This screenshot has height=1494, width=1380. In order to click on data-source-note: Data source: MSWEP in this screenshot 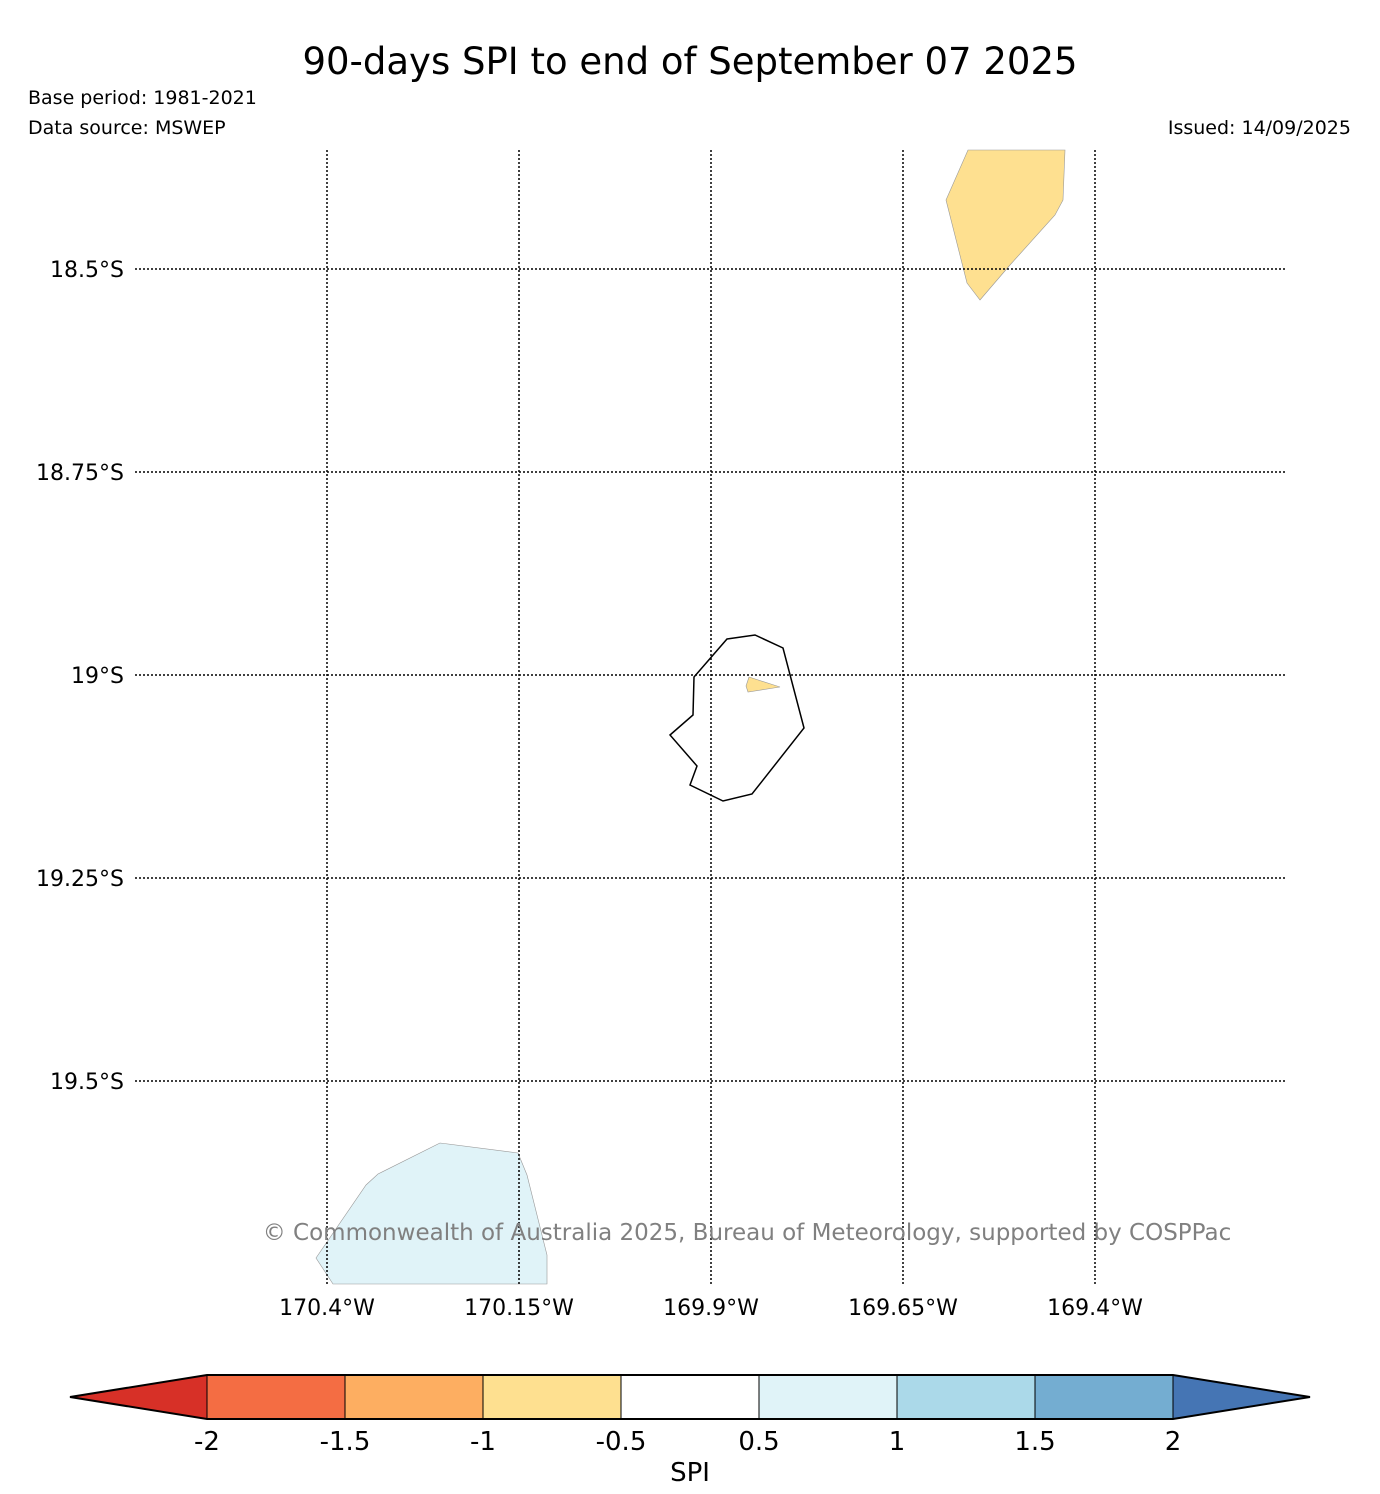, I will do `click(127, 128)`.